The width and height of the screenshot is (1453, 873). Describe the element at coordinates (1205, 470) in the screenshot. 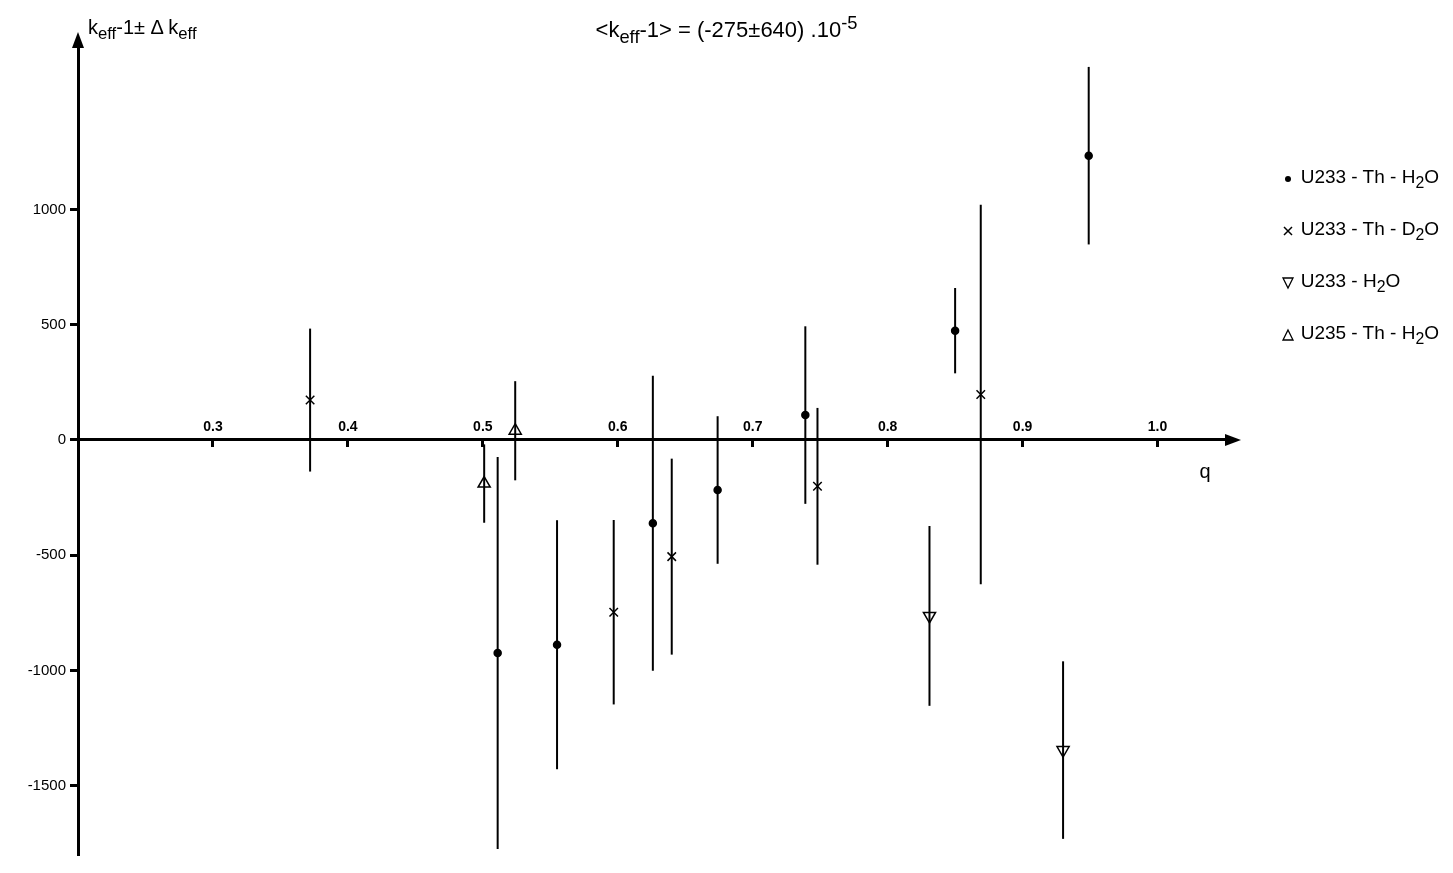

I see `x-axis-title: q` at that location.